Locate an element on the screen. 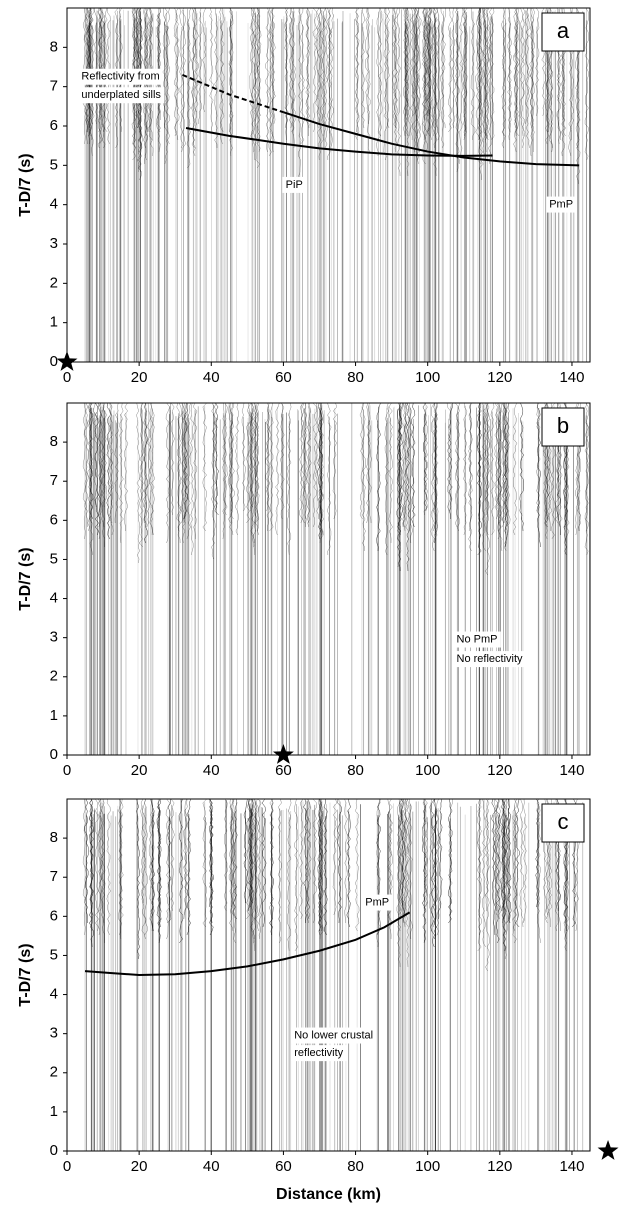 Image resolution: width=622 pixels, height=1213 pixels. y-tick-label: 1 is located at coordinates (54, 322).